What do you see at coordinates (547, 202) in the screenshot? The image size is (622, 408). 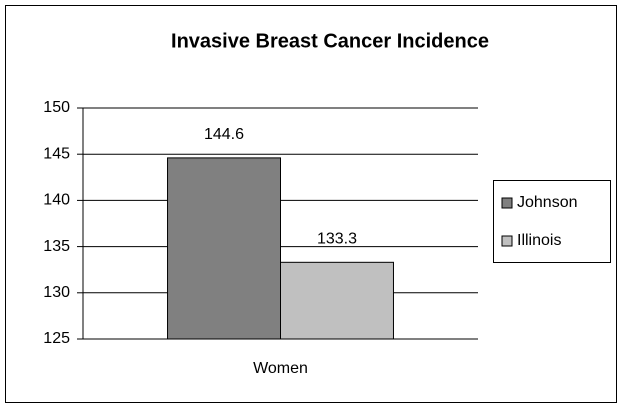 I see `legend-label: Johnson` at bounding box center [547, 202].